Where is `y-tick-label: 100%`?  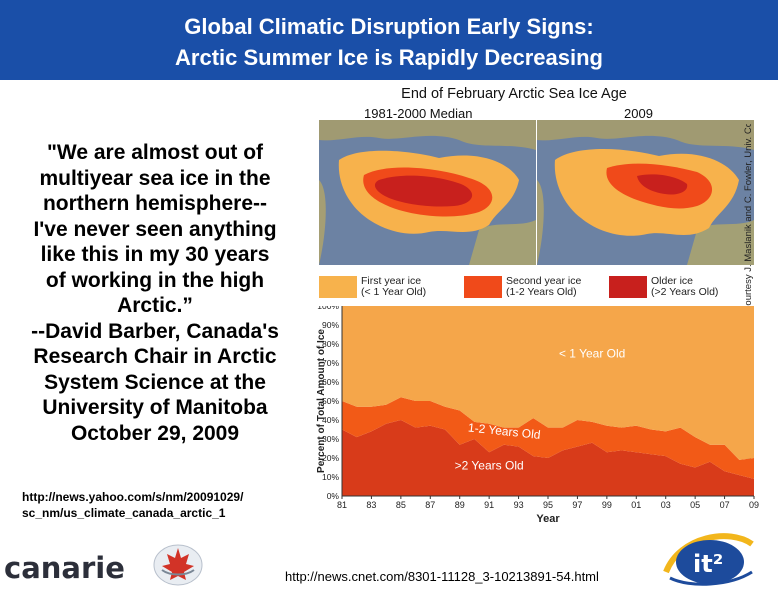
y-tick-label: 100% is located at coordinates (328, 308).